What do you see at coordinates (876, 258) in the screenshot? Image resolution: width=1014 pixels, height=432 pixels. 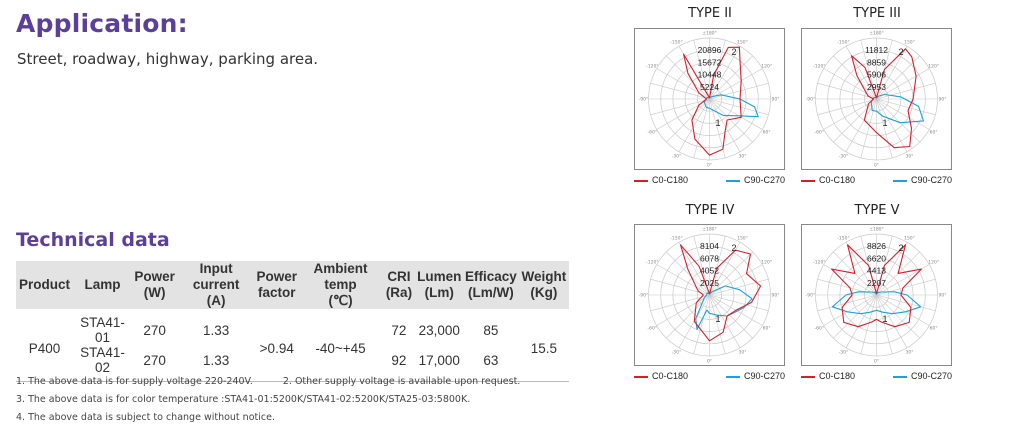 I see `radial-tick-label: 6620` at bounding box center [876, 258].